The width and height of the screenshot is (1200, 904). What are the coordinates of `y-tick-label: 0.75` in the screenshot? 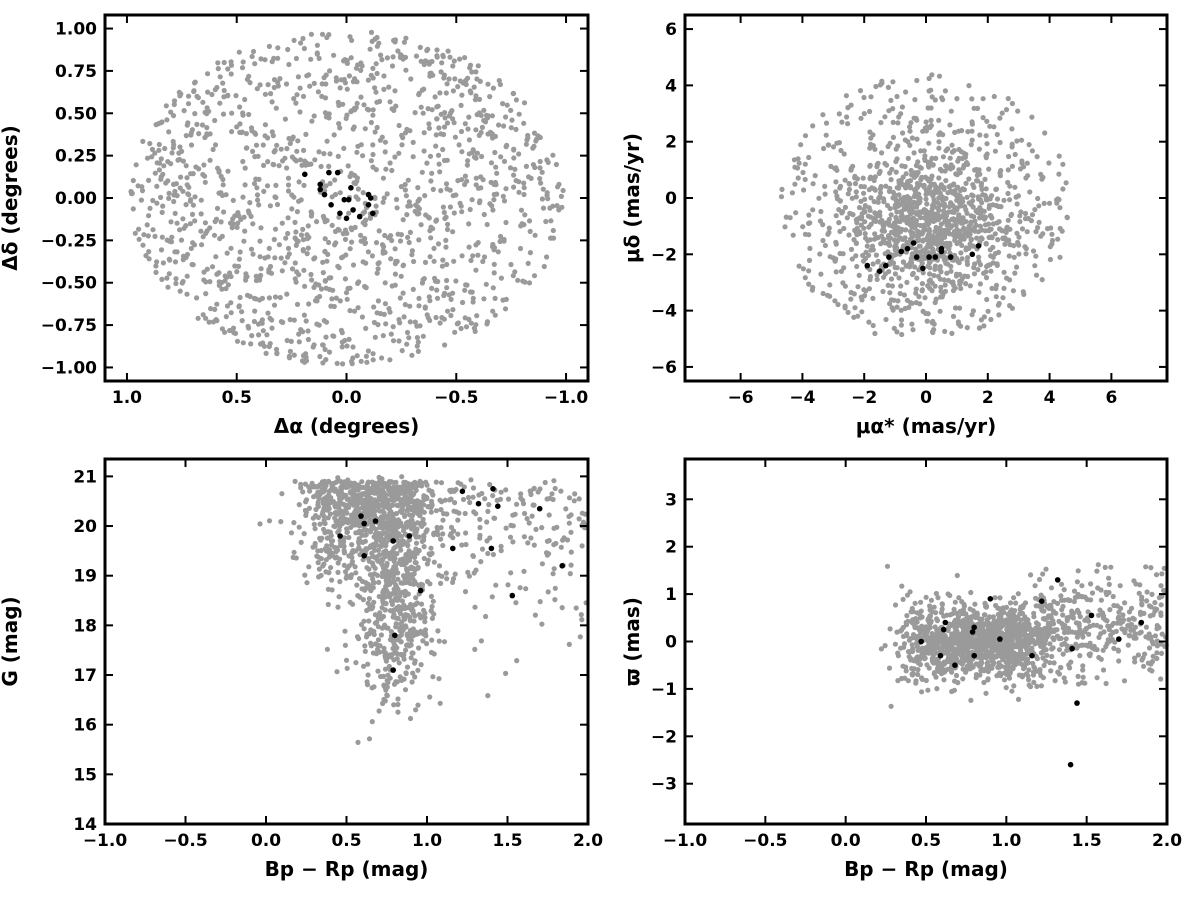 It's located at (76, 72).